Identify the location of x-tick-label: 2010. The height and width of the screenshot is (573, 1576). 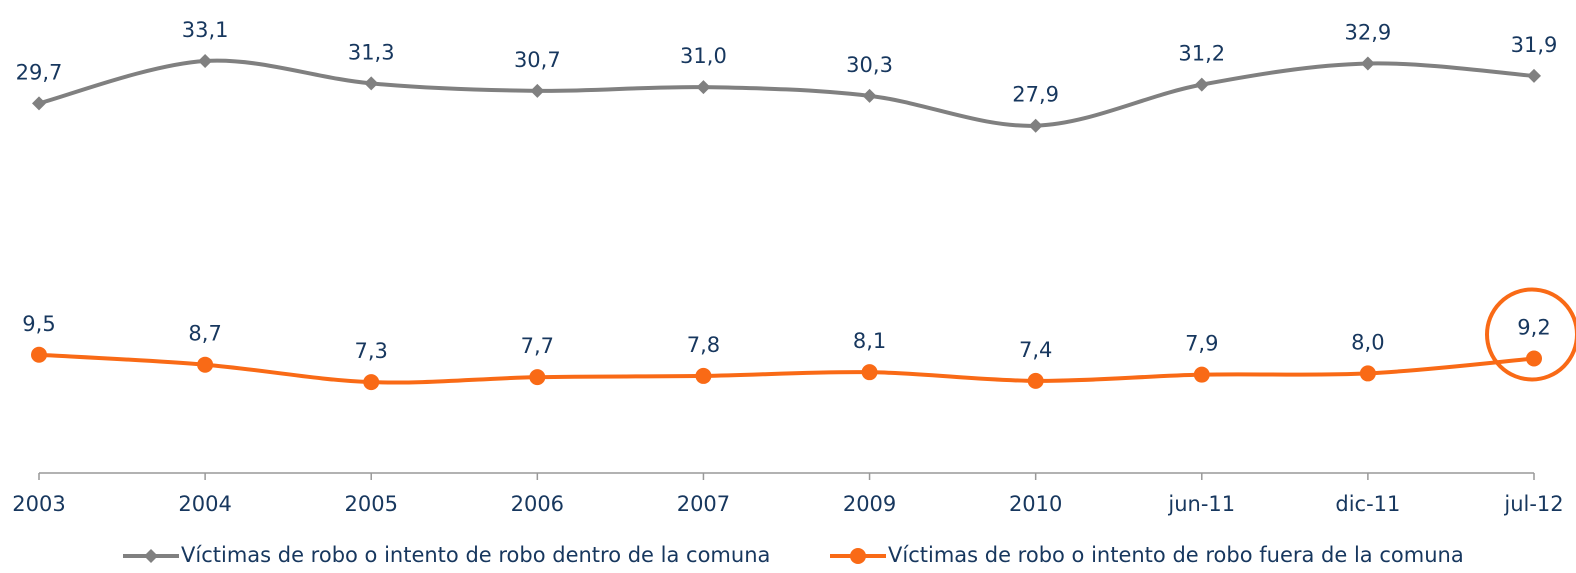
(1035, 504).